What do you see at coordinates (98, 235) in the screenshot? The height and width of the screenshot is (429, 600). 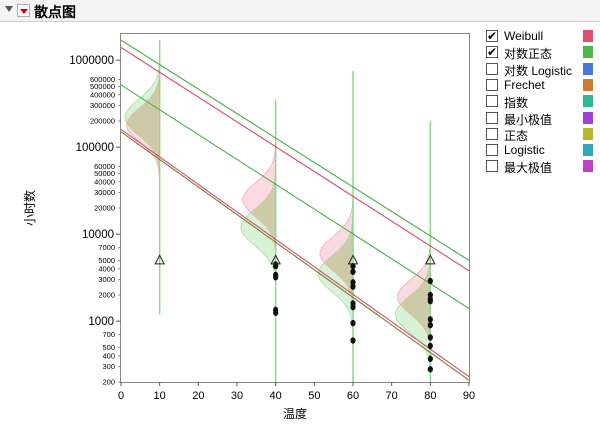 I see `y-tick-label: 10000` at bounding box center [98, 235].